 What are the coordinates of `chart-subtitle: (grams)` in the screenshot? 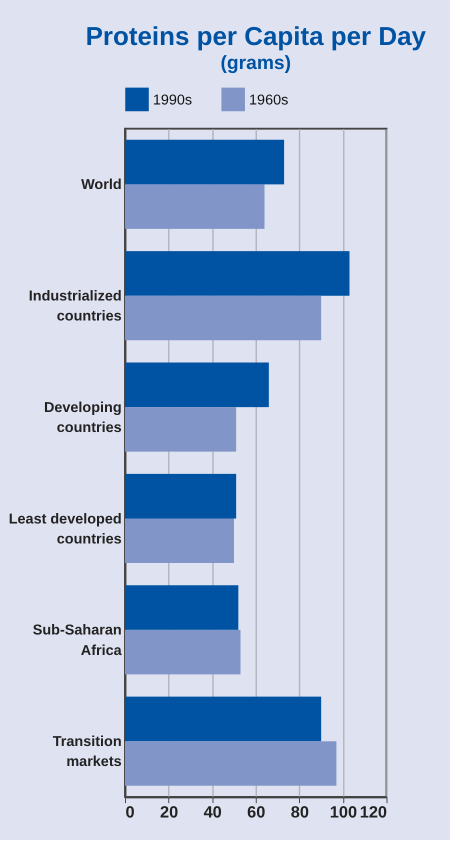 It's located at (256, 63).